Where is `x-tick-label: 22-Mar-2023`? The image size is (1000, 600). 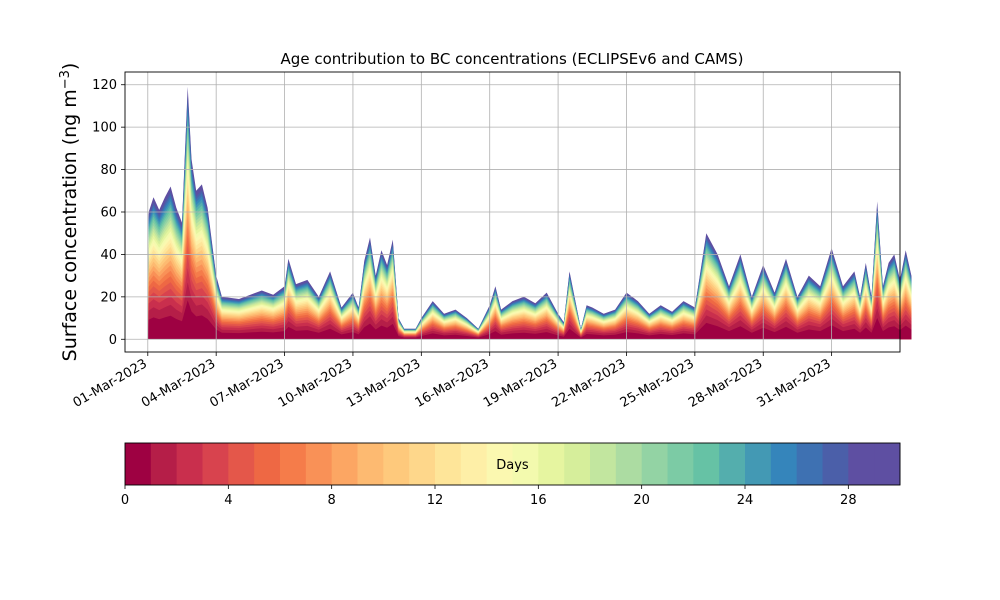 x-tick-label: 22-Mar-2023 is located at coordinates (588, 383).